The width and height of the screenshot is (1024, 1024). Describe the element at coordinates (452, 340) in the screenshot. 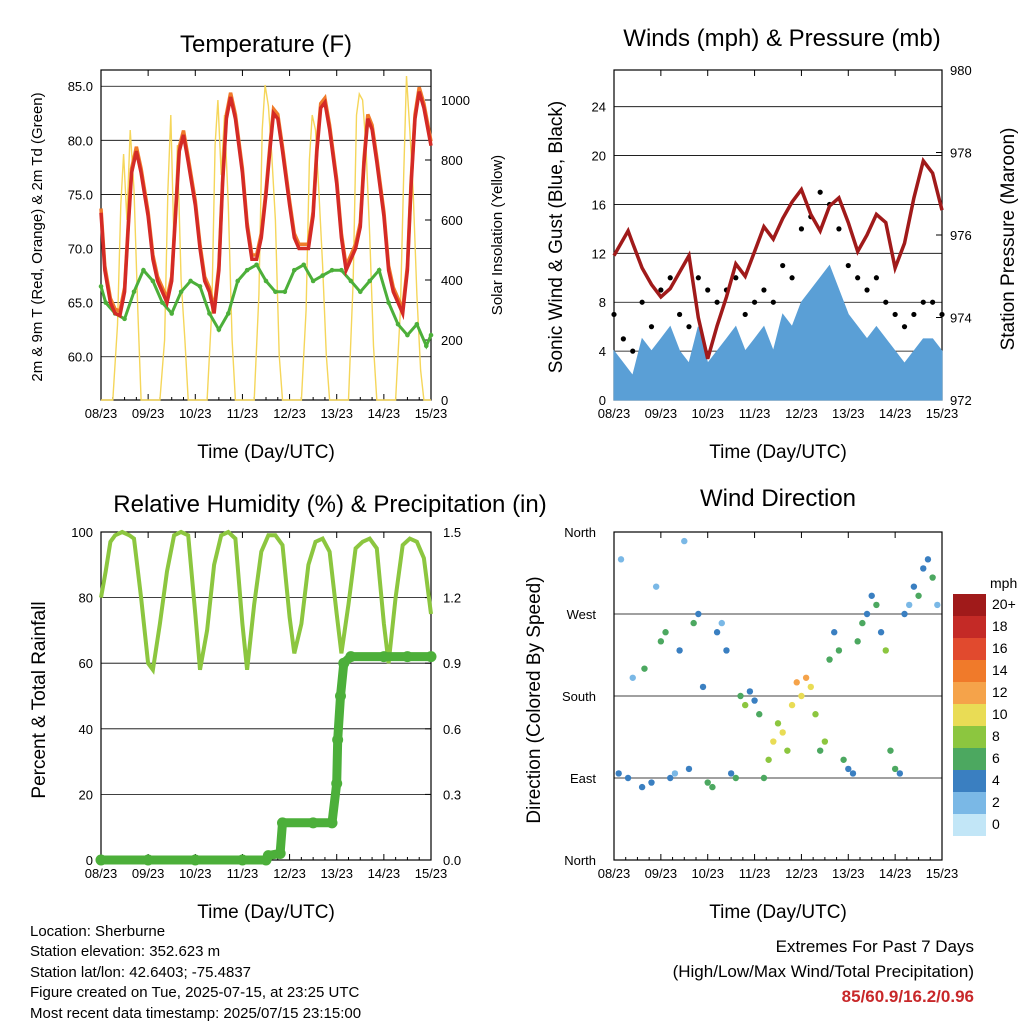

I see `y2-tick-label: 200` at that location.